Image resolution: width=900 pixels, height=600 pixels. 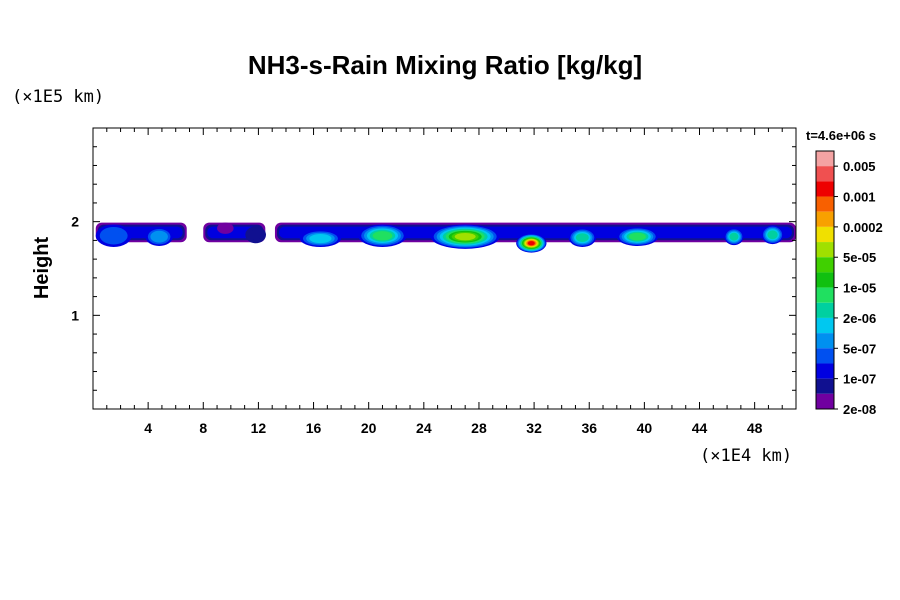 What do you see at coordinates (859, 348) in the screenshot?
I see `colorbar-label: 5e-07` at bounding box center [859, 348].